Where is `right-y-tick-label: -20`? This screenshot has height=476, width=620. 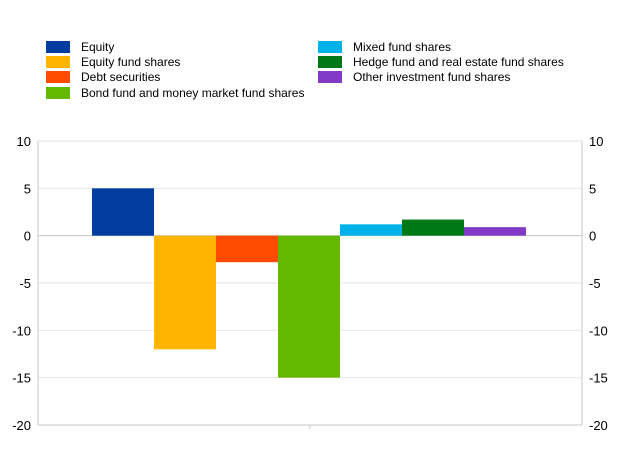
right-y-tick-label: -20 is located at coordinates (598, 425).